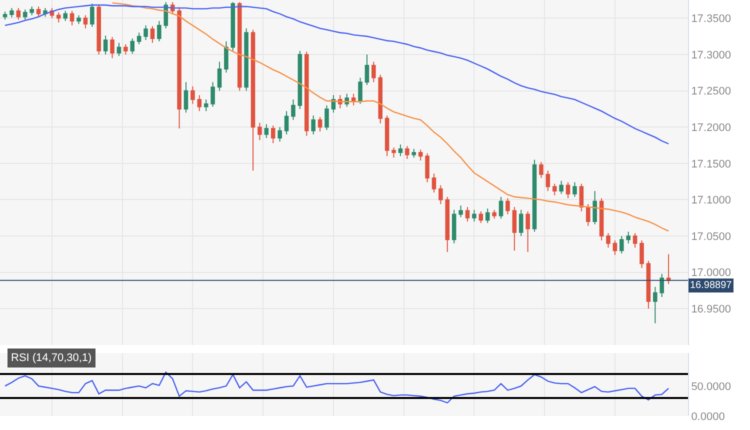  Describe the element at coordinates (51, 358) in the screenshot. I see `chart-title: RSI (14,70,30,1)` at that location.